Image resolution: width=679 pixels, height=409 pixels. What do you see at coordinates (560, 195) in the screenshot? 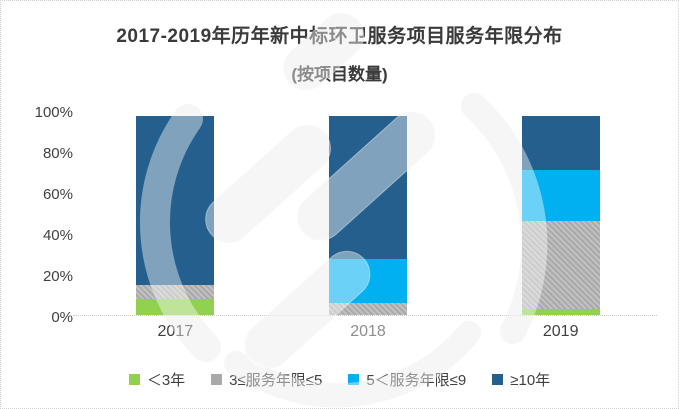
I see `segment-2019-5to9` at bounding box center [560, 195].